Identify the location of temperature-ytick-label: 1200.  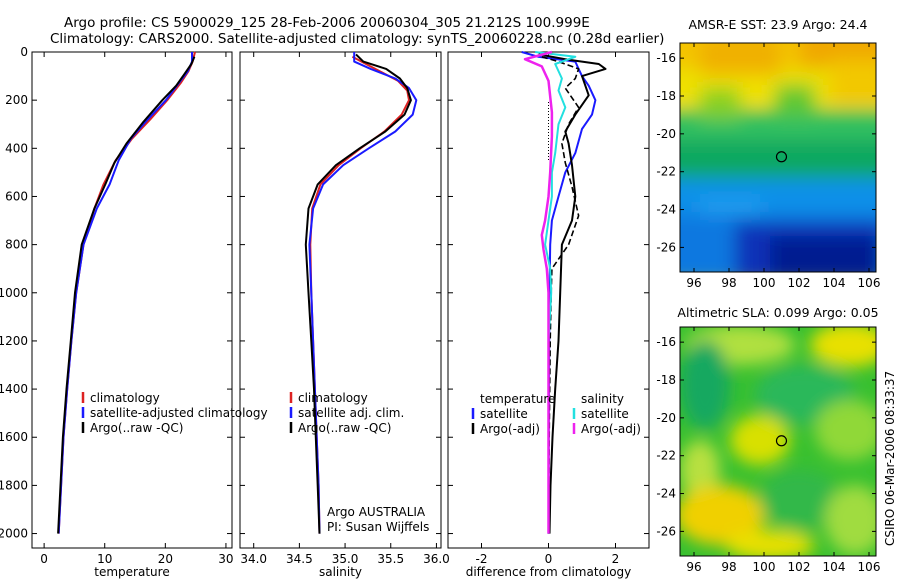
(14, 341).